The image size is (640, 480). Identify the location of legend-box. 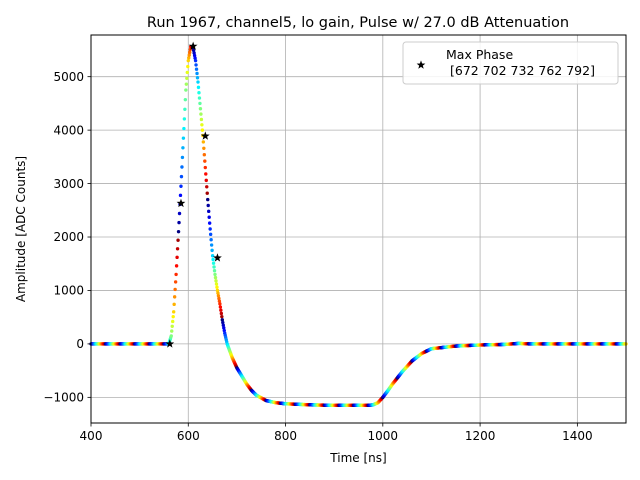
(510, 63).